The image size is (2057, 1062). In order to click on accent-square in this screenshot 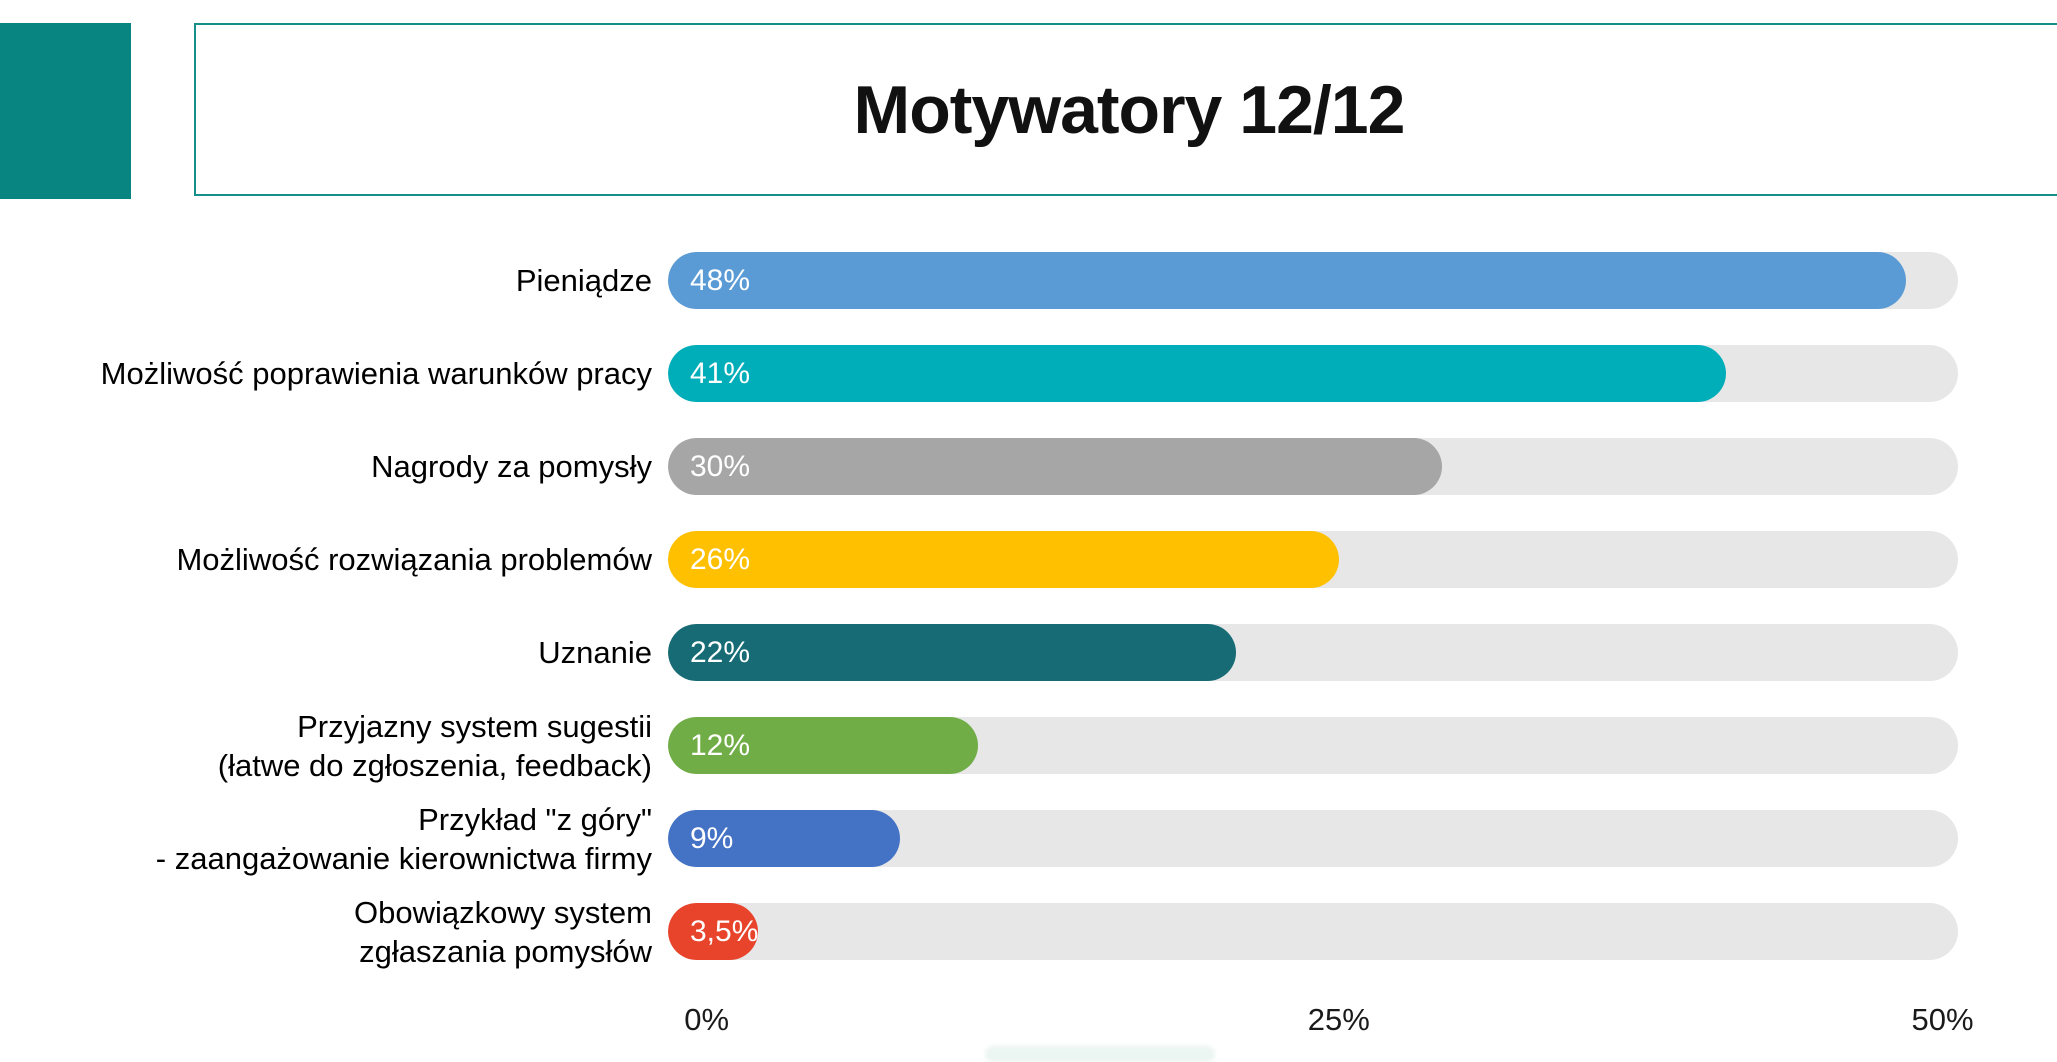, I will do `click(65, 111)`.